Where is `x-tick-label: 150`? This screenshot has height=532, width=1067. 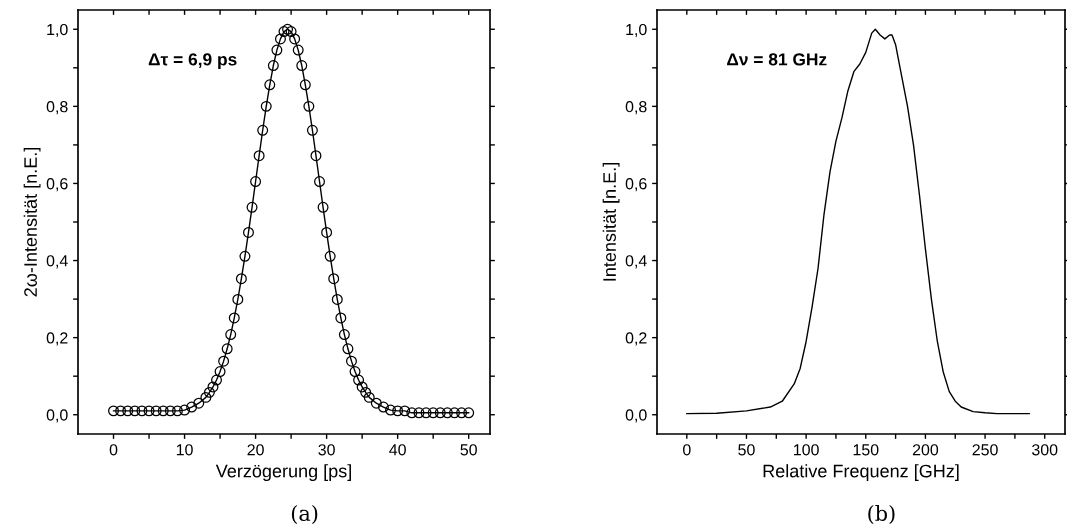
x-tick-label: 150 is located at coordinates (866, 450).